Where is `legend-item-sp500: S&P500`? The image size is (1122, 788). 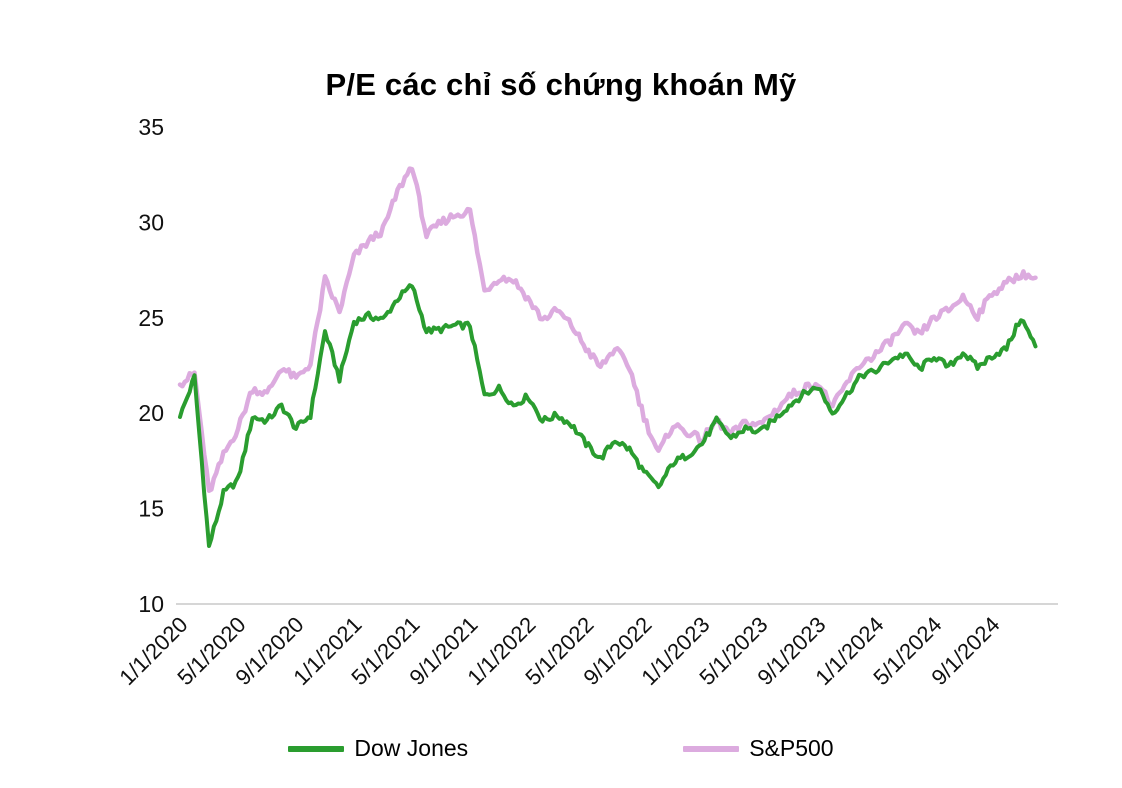
legend-item-sp500: S&P500 is located at coordinates (758, 748).